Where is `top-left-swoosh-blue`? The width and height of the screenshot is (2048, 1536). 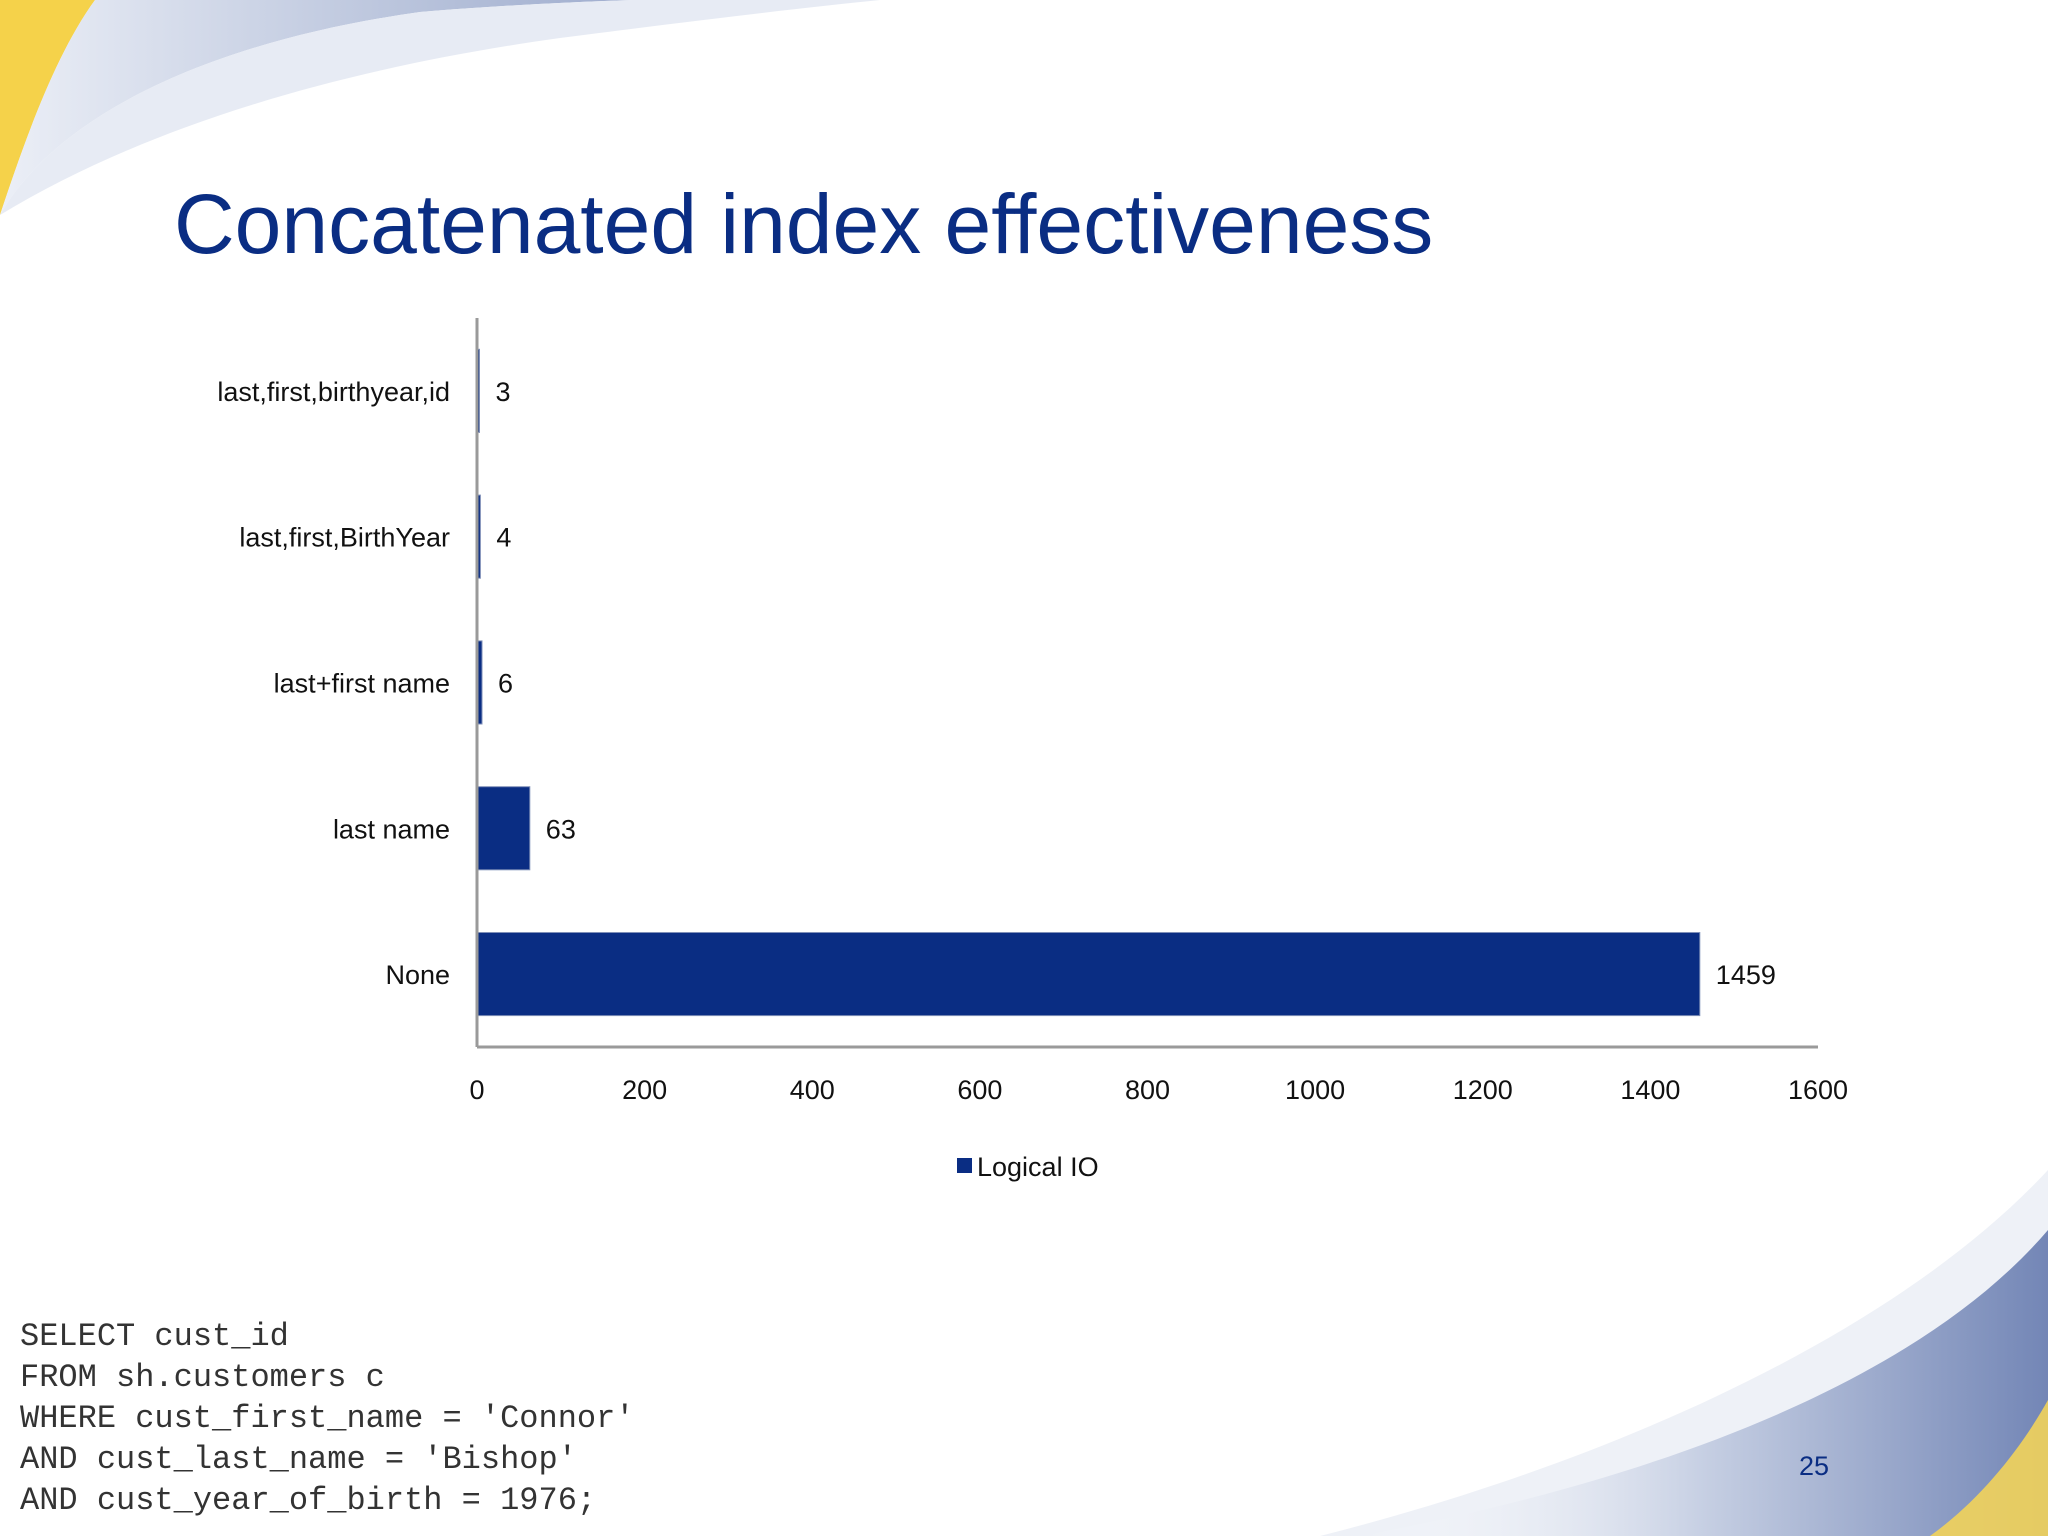
top-left-swoosh-blue is located at coordinates (440, 107).